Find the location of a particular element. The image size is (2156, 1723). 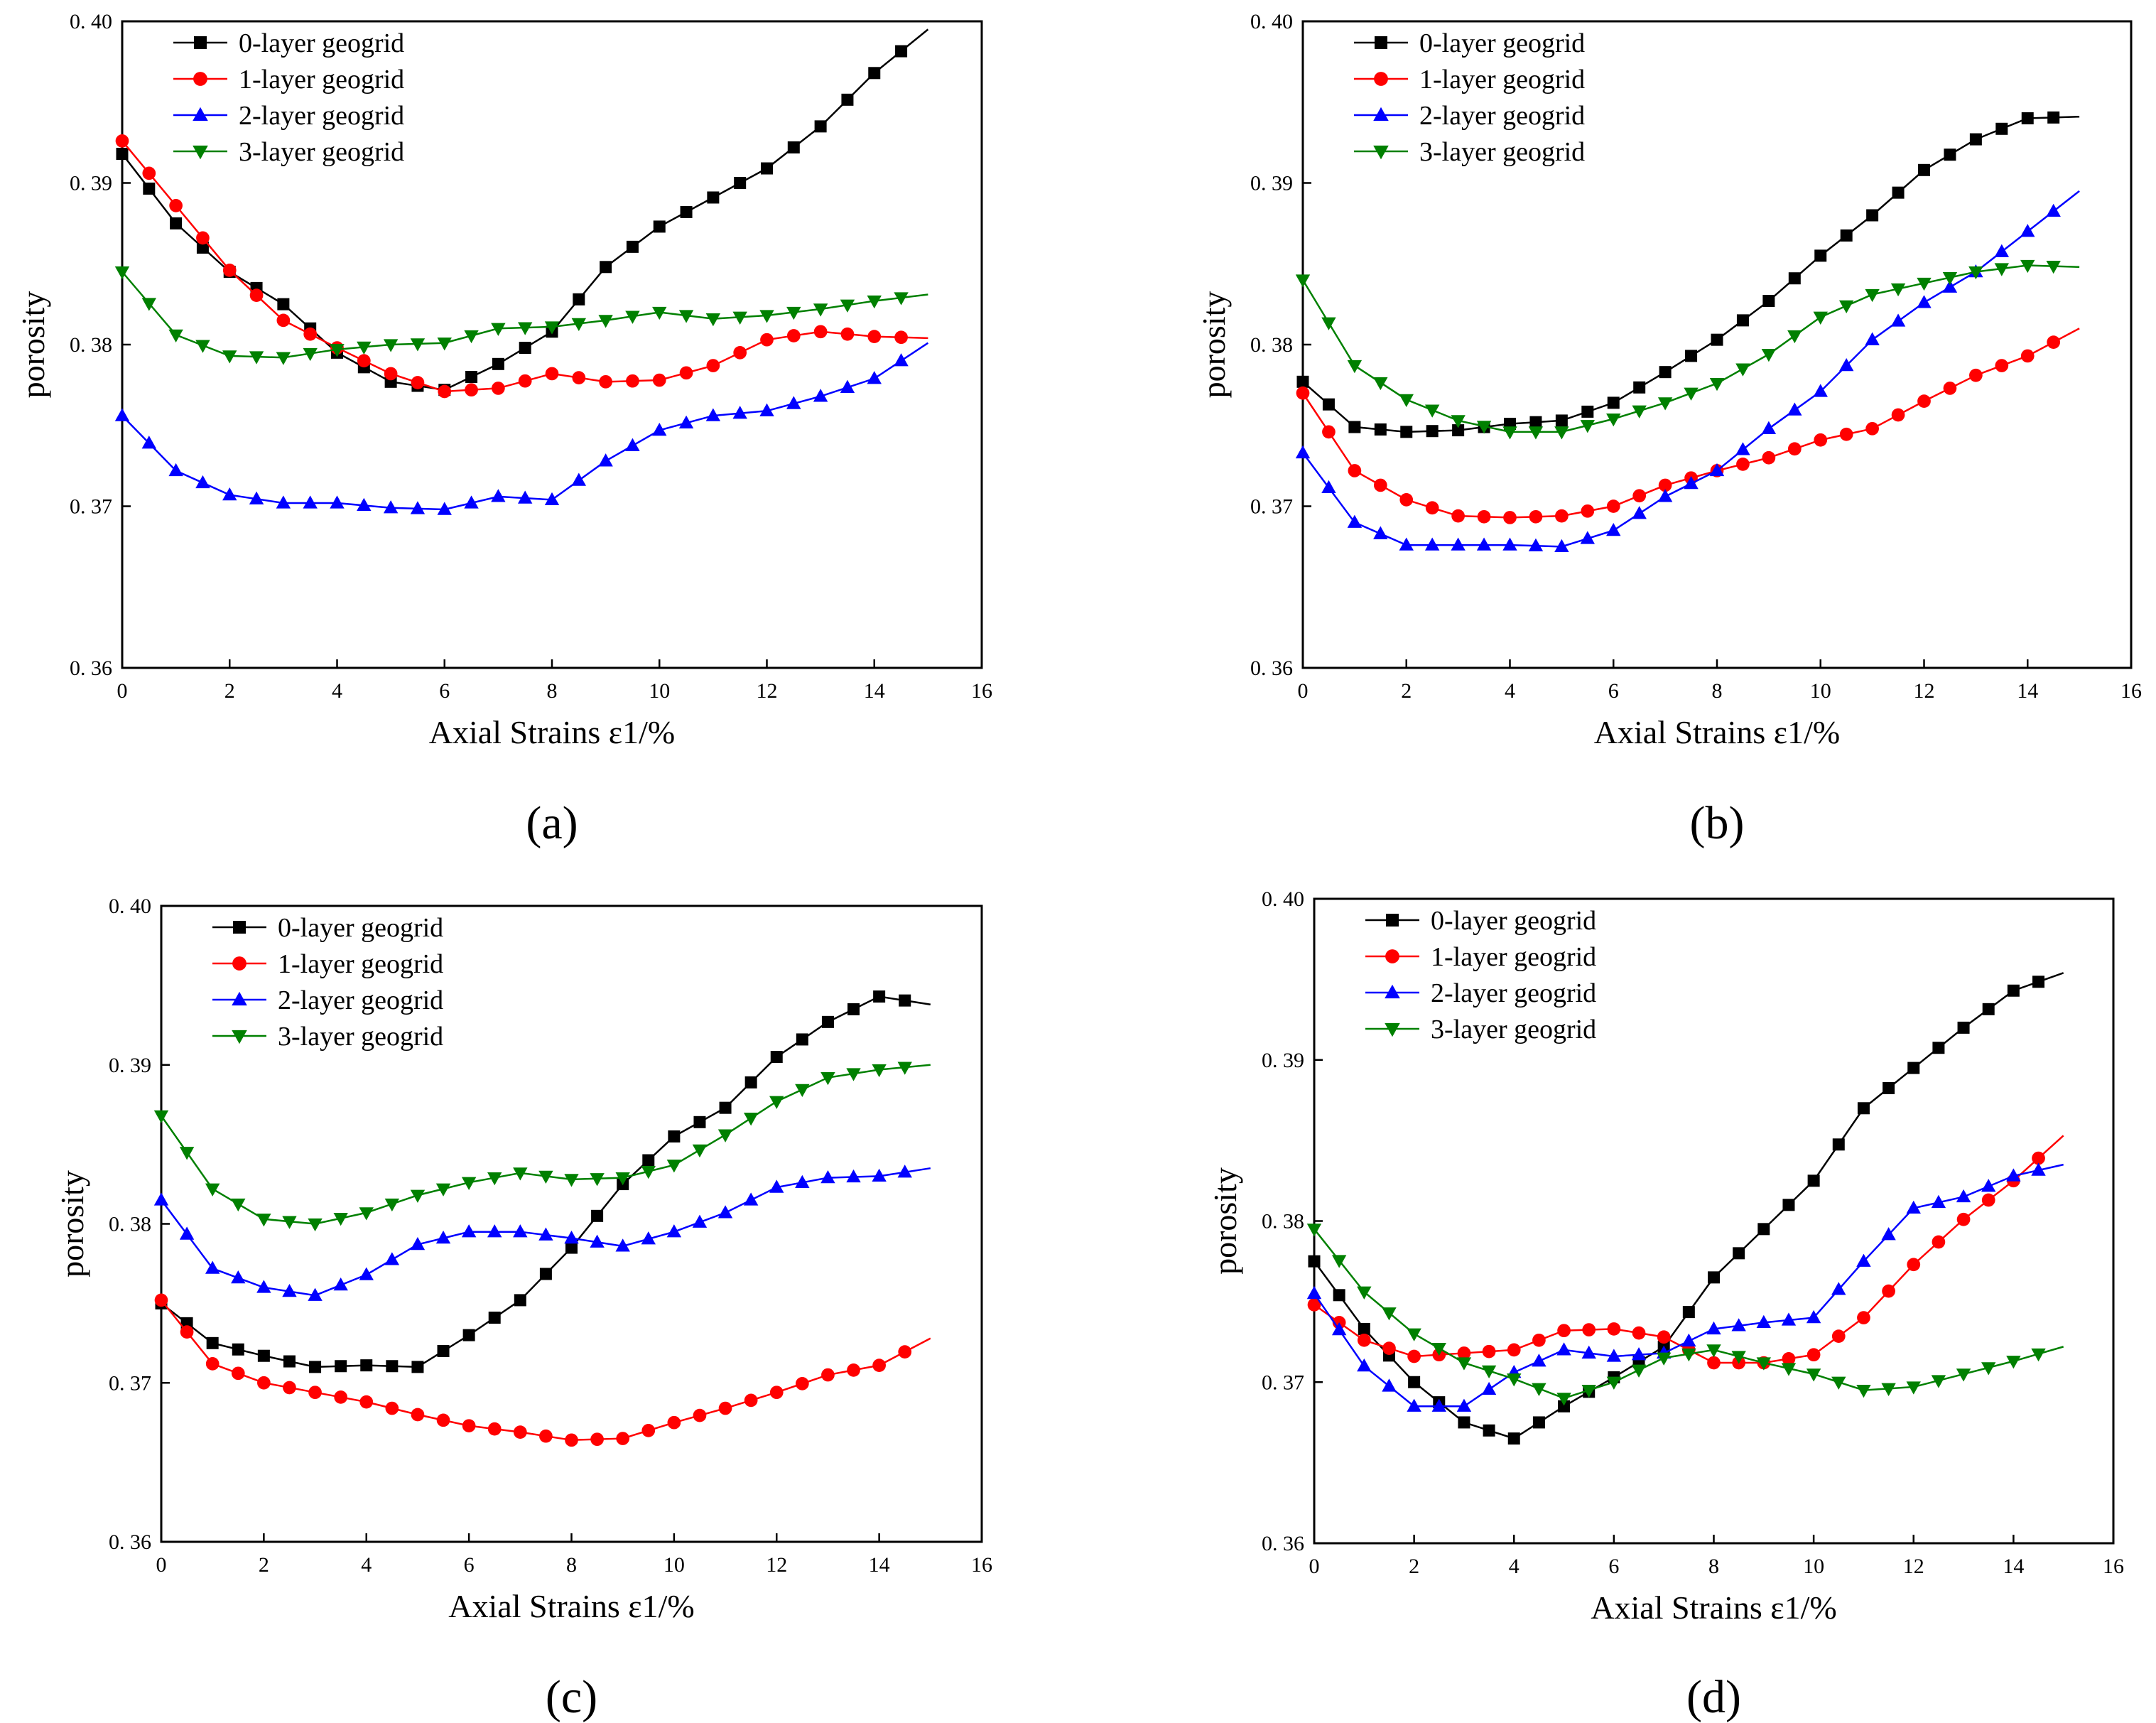

panel-b-y-tick-label: 0. 36 is located at coordinates (1271, 668).